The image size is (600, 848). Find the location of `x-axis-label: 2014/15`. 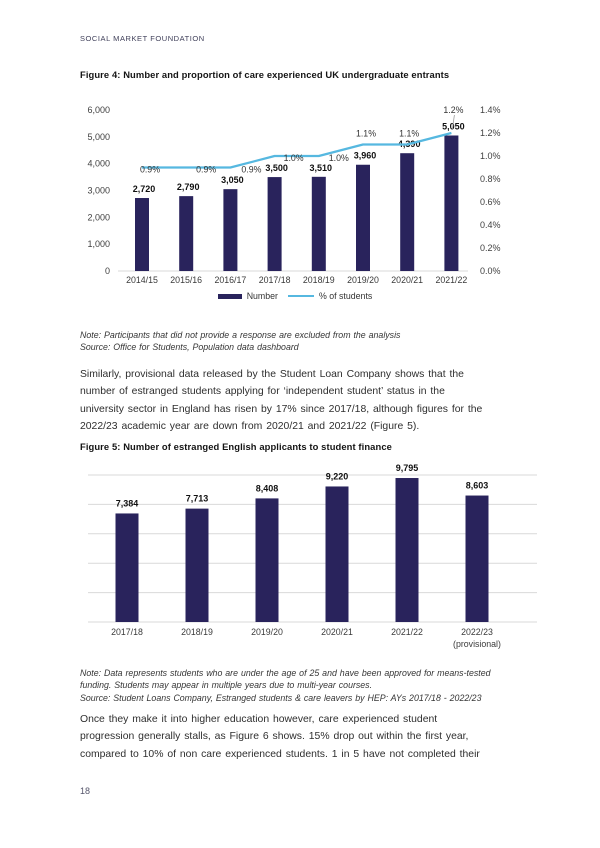

x-axis-label: 2014/15 is located at coordinates (142, 280).